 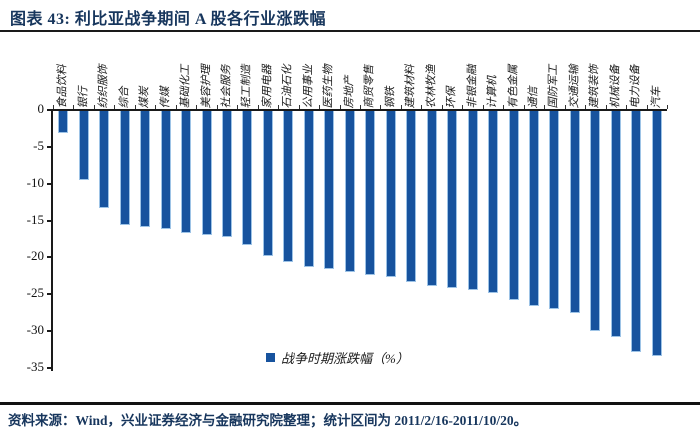 What do you see at coordinates (104, 159) in the screenshot?
I see `bar-纺织服饰` at bounding box center [104, 159].